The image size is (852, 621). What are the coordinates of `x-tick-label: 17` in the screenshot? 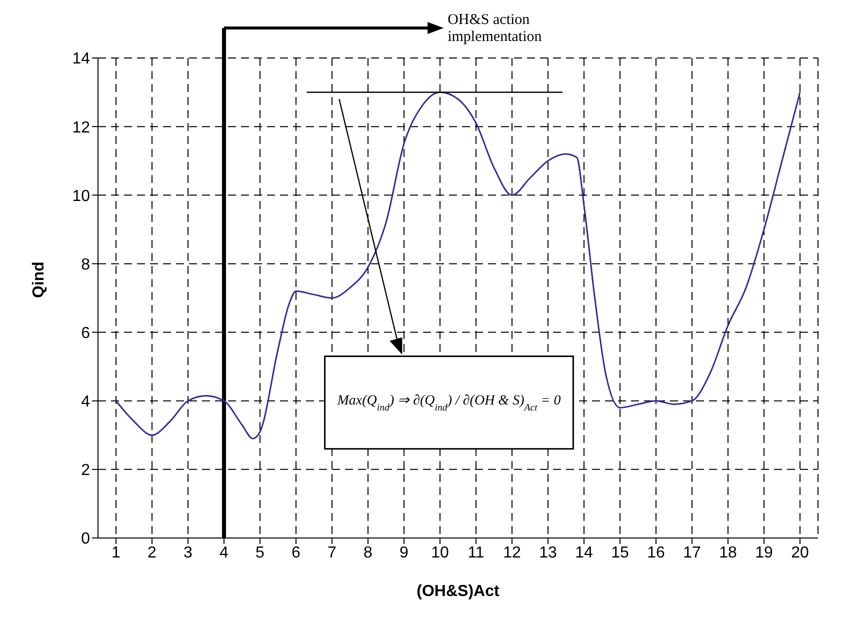 It's located at (692, 553).